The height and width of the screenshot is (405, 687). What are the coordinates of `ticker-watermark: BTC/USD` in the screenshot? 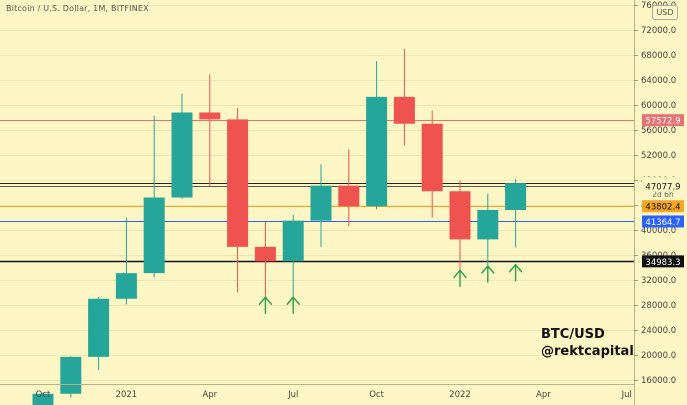 It's located at (573, 334).